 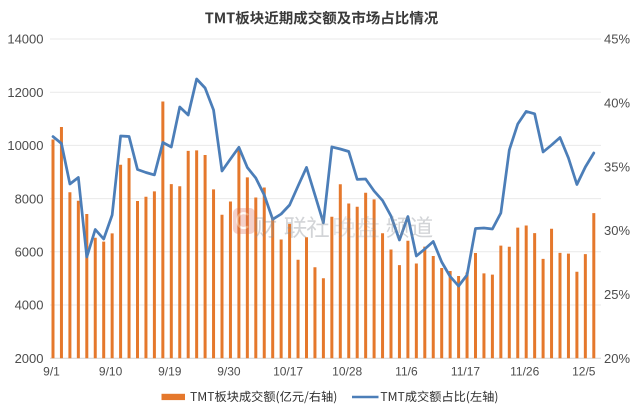 What do you see at coordinates (584, 372) in the screenshot?
I see `svg-text: 12/5` at bounding box center [584, 372].